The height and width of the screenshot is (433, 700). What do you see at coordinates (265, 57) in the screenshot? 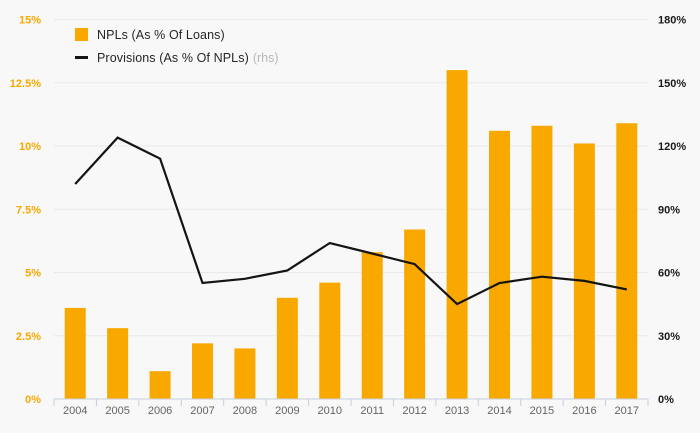
I see `legend-rhs-tag: (rhs)` at bounding box center [265, 57].